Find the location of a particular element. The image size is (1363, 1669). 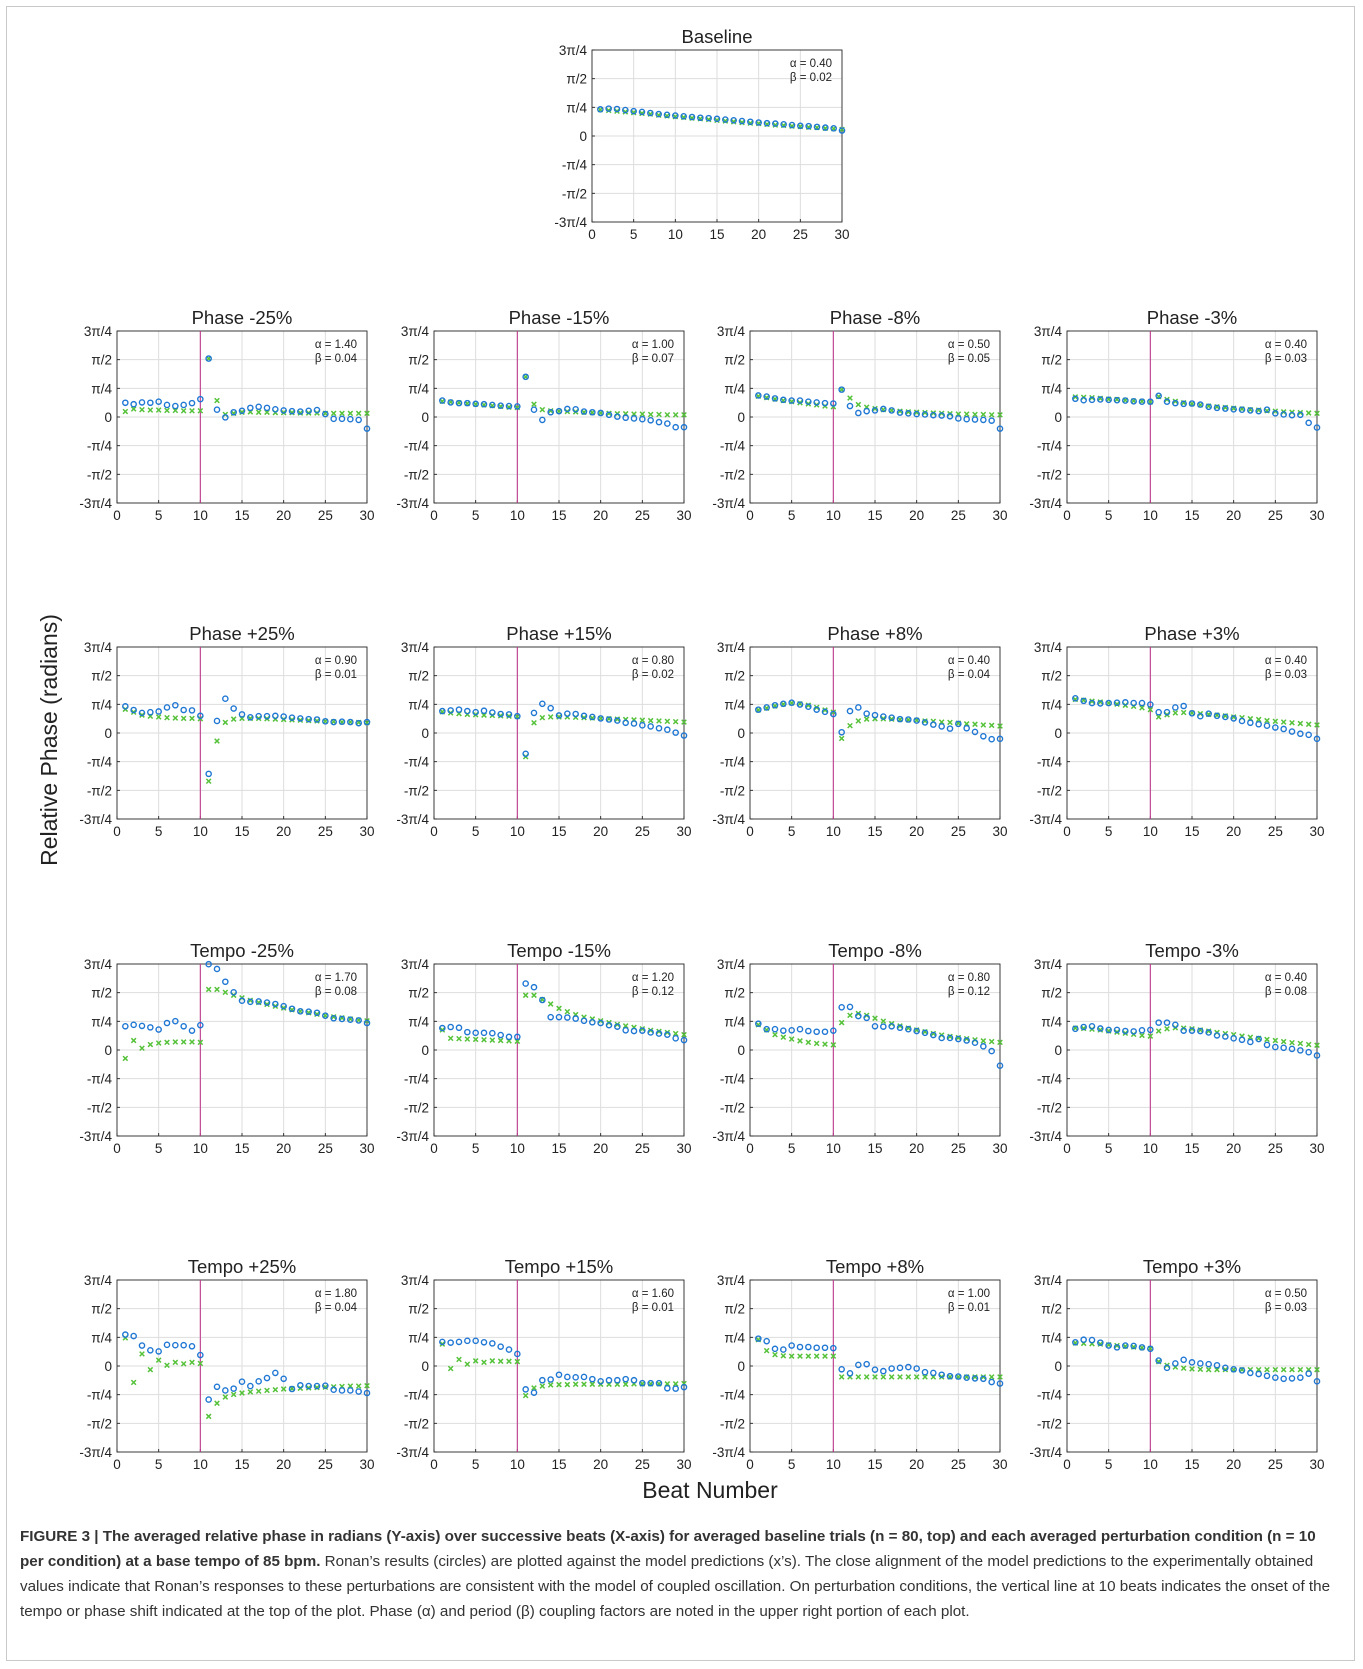

x-tick-label: 0 is located at coordinates (750, 1148).